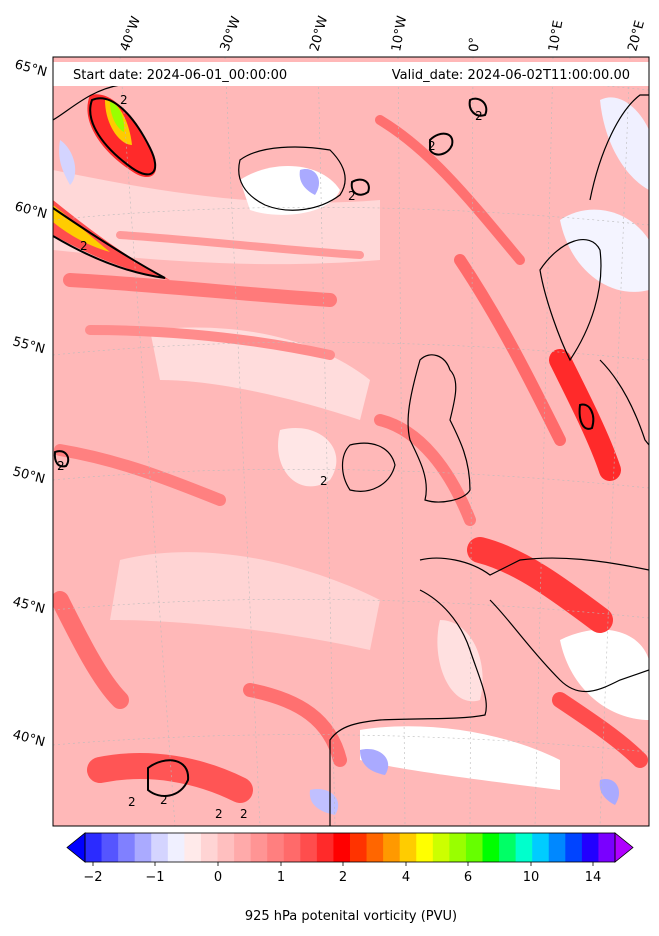 This screenshot has height=936, width=659. Describe the element at coordinates (468, 877) in the screenshot. I see `colorbar-tick-label: 6` at that location.